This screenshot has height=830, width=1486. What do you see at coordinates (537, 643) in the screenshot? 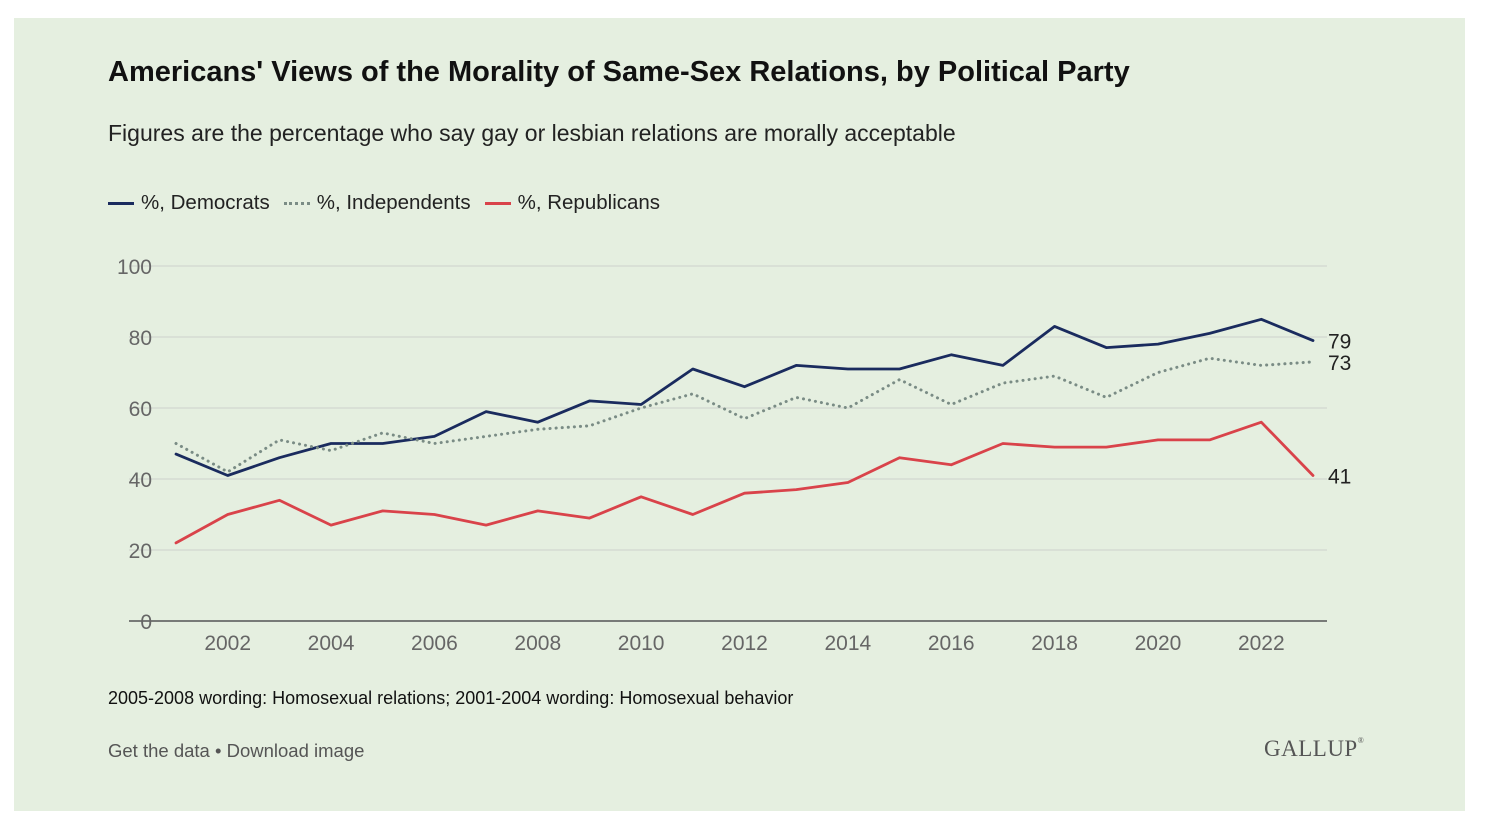
I see `x-tick-label-2008: 2008` at bounding box center [537, 643].